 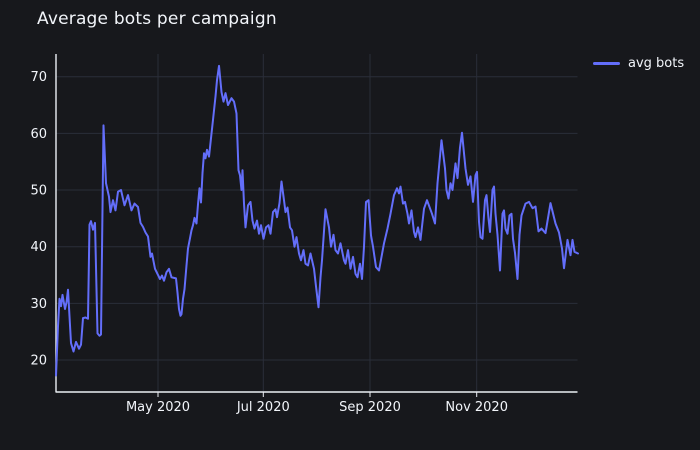 I want to click on x-tick-label: Sep 2020, so click(x=370, y=407).